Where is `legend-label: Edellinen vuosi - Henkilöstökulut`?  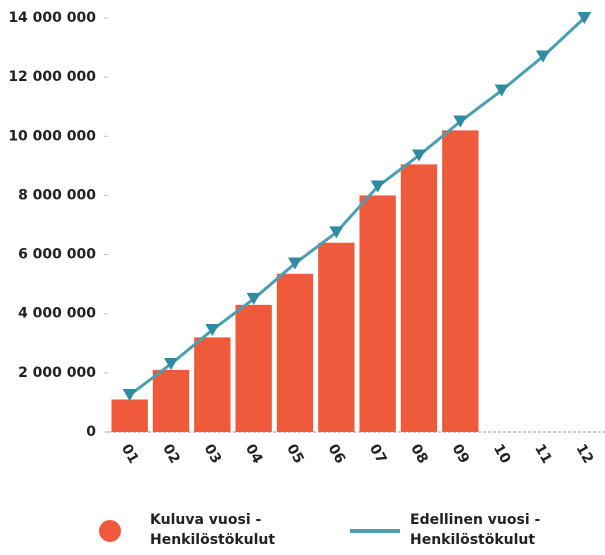
legend-label: Edellinen vuosi - Henkilöstökulut is located at coordinates (475, 530).